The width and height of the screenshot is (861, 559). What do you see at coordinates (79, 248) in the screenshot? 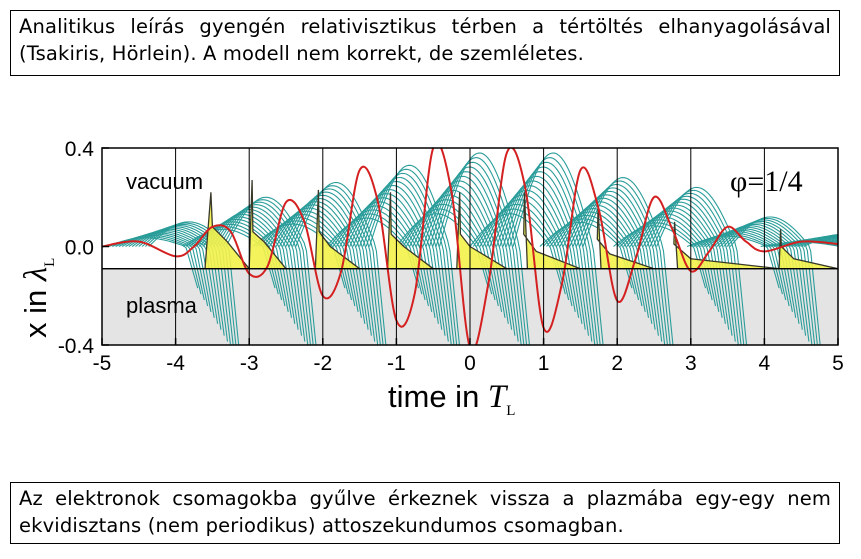
I see `y-tick-label: 0.0` at bounding box center [79, 248].